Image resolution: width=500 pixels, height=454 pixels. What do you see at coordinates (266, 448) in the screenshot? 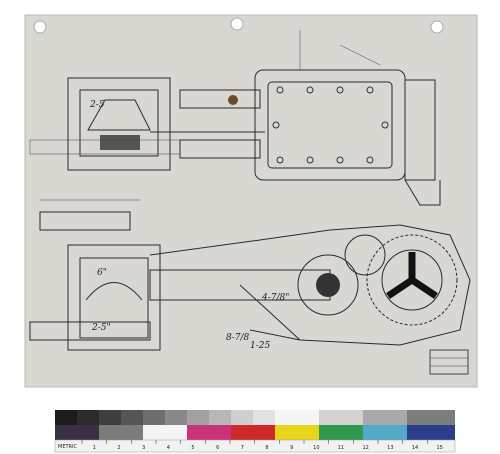
I see `ruler-number: 8` at bounding box center [266, 448].